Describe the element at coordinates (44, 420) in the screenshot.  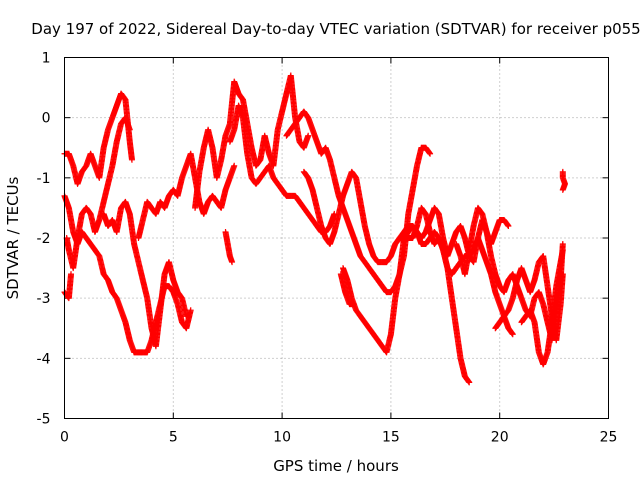
I see `y-tick-label: -5` at that location.